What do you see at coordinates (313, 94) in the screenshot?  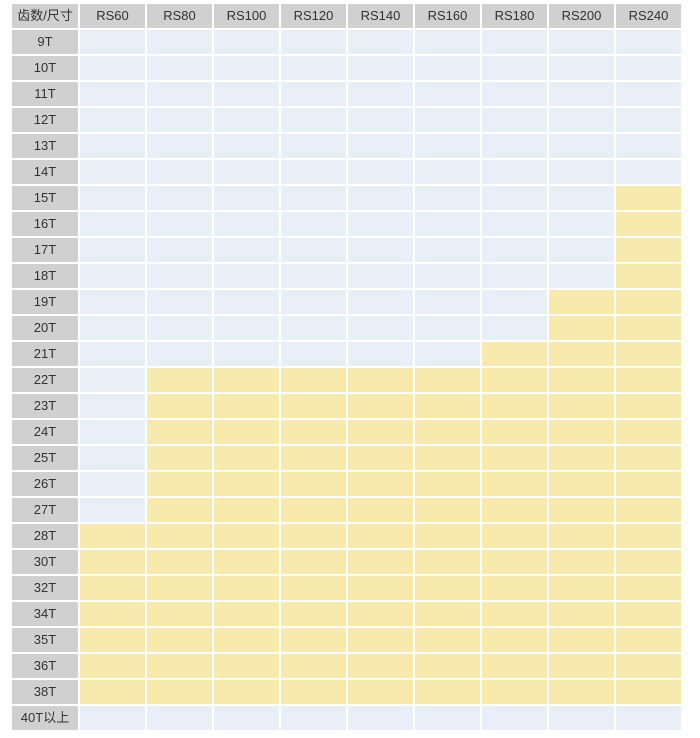 I see `cell-11t-rs120-plain` at bounding box center [313, 94].